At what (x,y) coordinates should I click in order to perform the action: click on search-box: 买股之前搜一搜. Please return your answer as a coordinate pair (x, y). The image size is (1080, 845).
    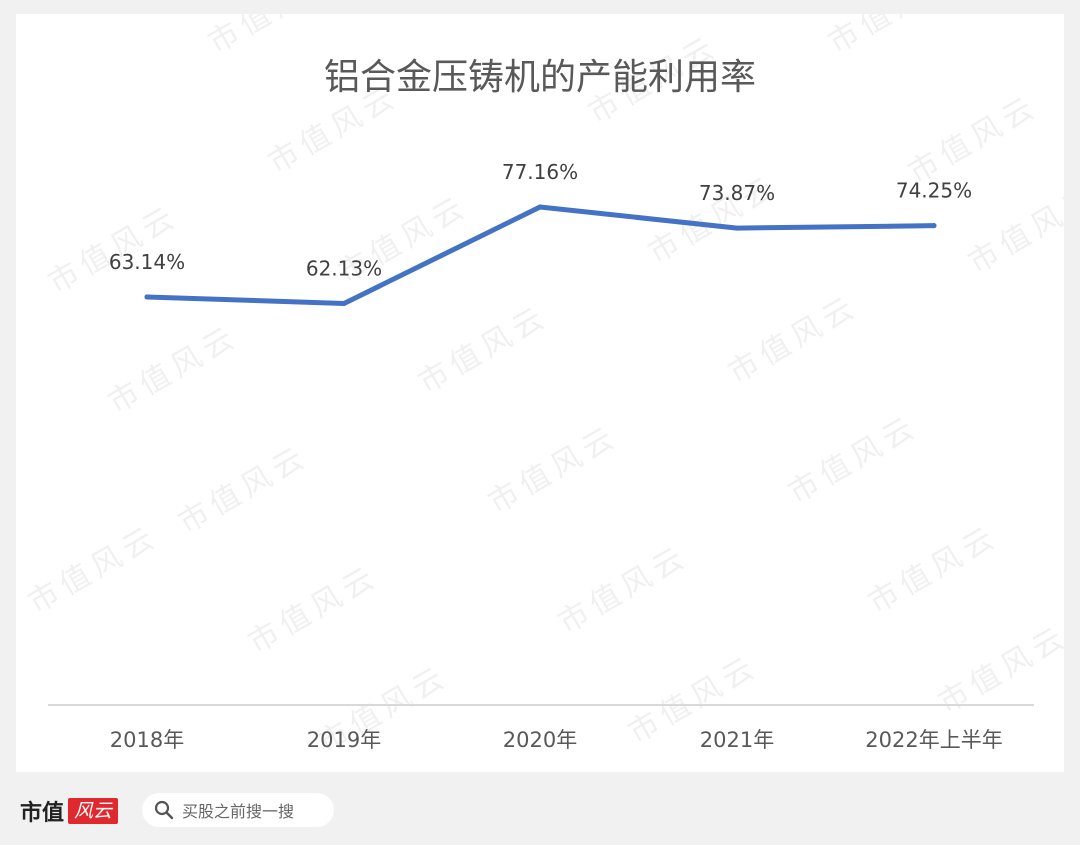
    Looking at the image, I should click on (238, 810).